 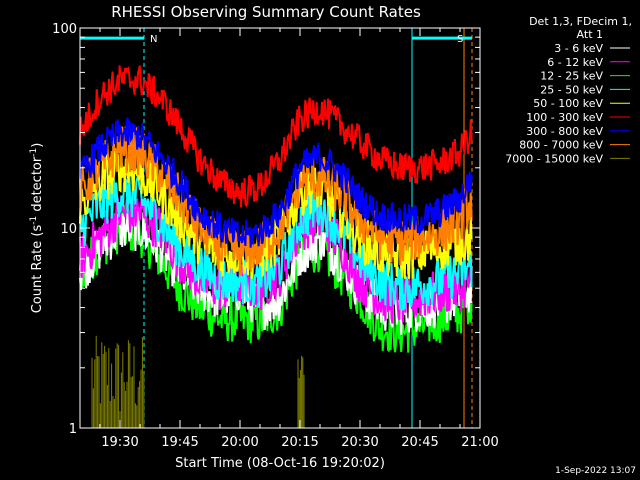 What do you see at coordinates (564, 131) in the screenshot?
I see `legend-label-6: 300 - 800 keV` at bounding box center [564, 131].